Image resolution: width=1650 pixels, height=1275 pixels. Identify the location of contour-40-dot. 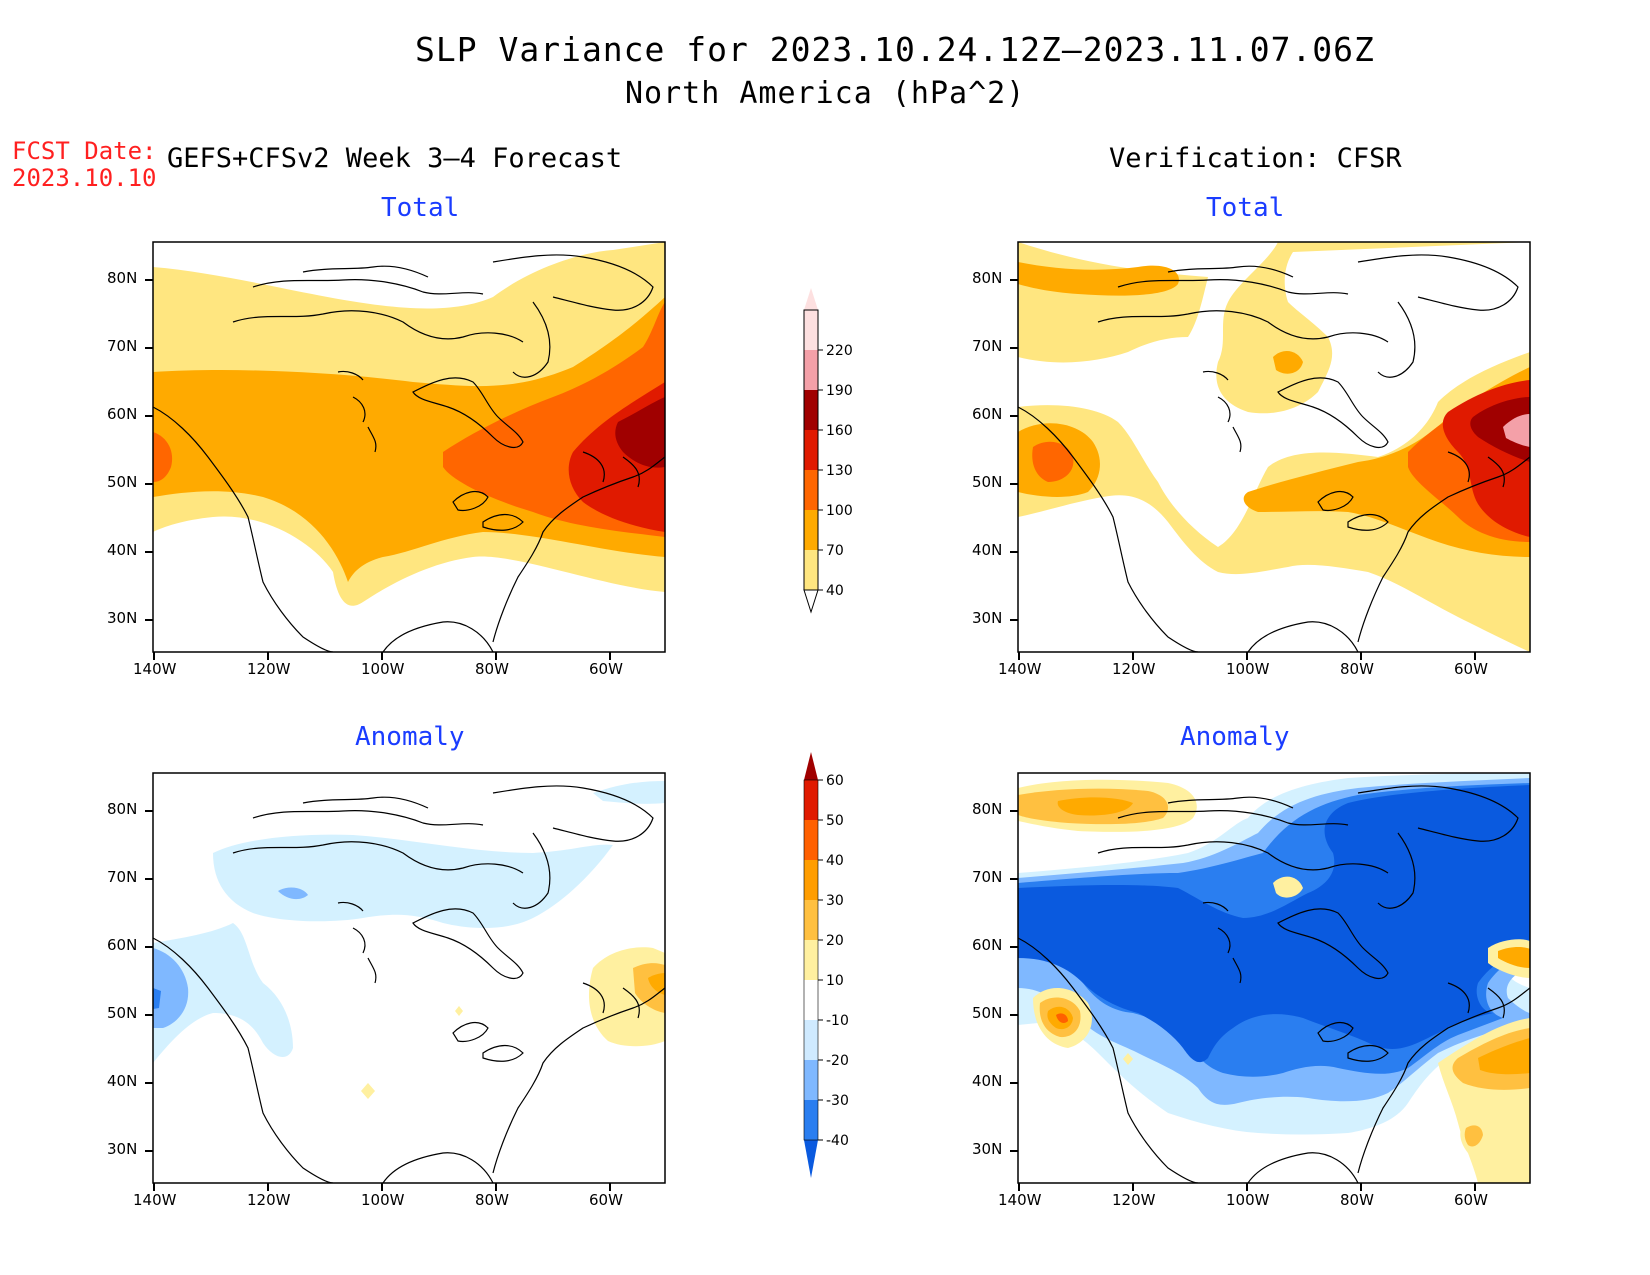
(1488, 620).